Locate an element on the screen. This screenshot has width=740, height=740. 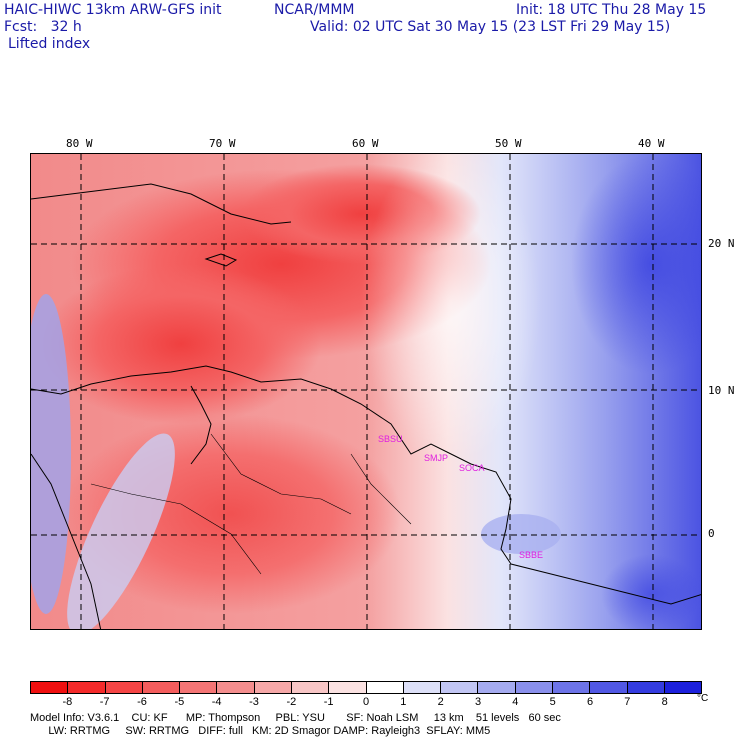
colorbar-tick-label: 4 is located at coordinates (515, 702).